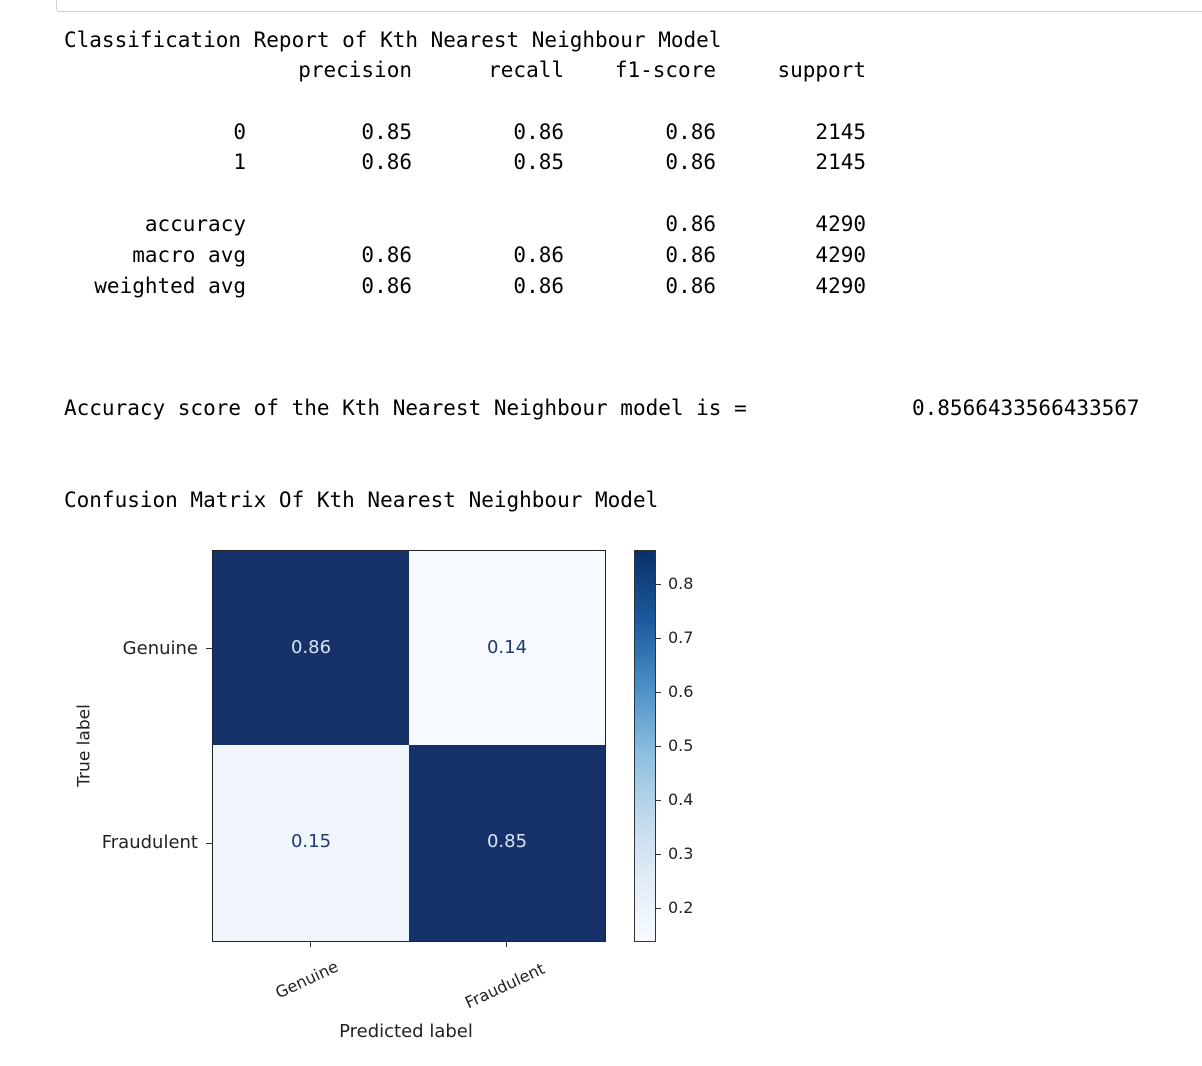 This screenshot has height=1066, width=1202. What do you see at coordinates (84, 745) in the screenshot?
I see `y-axis-label: True label` at bounding box center [84, 745].